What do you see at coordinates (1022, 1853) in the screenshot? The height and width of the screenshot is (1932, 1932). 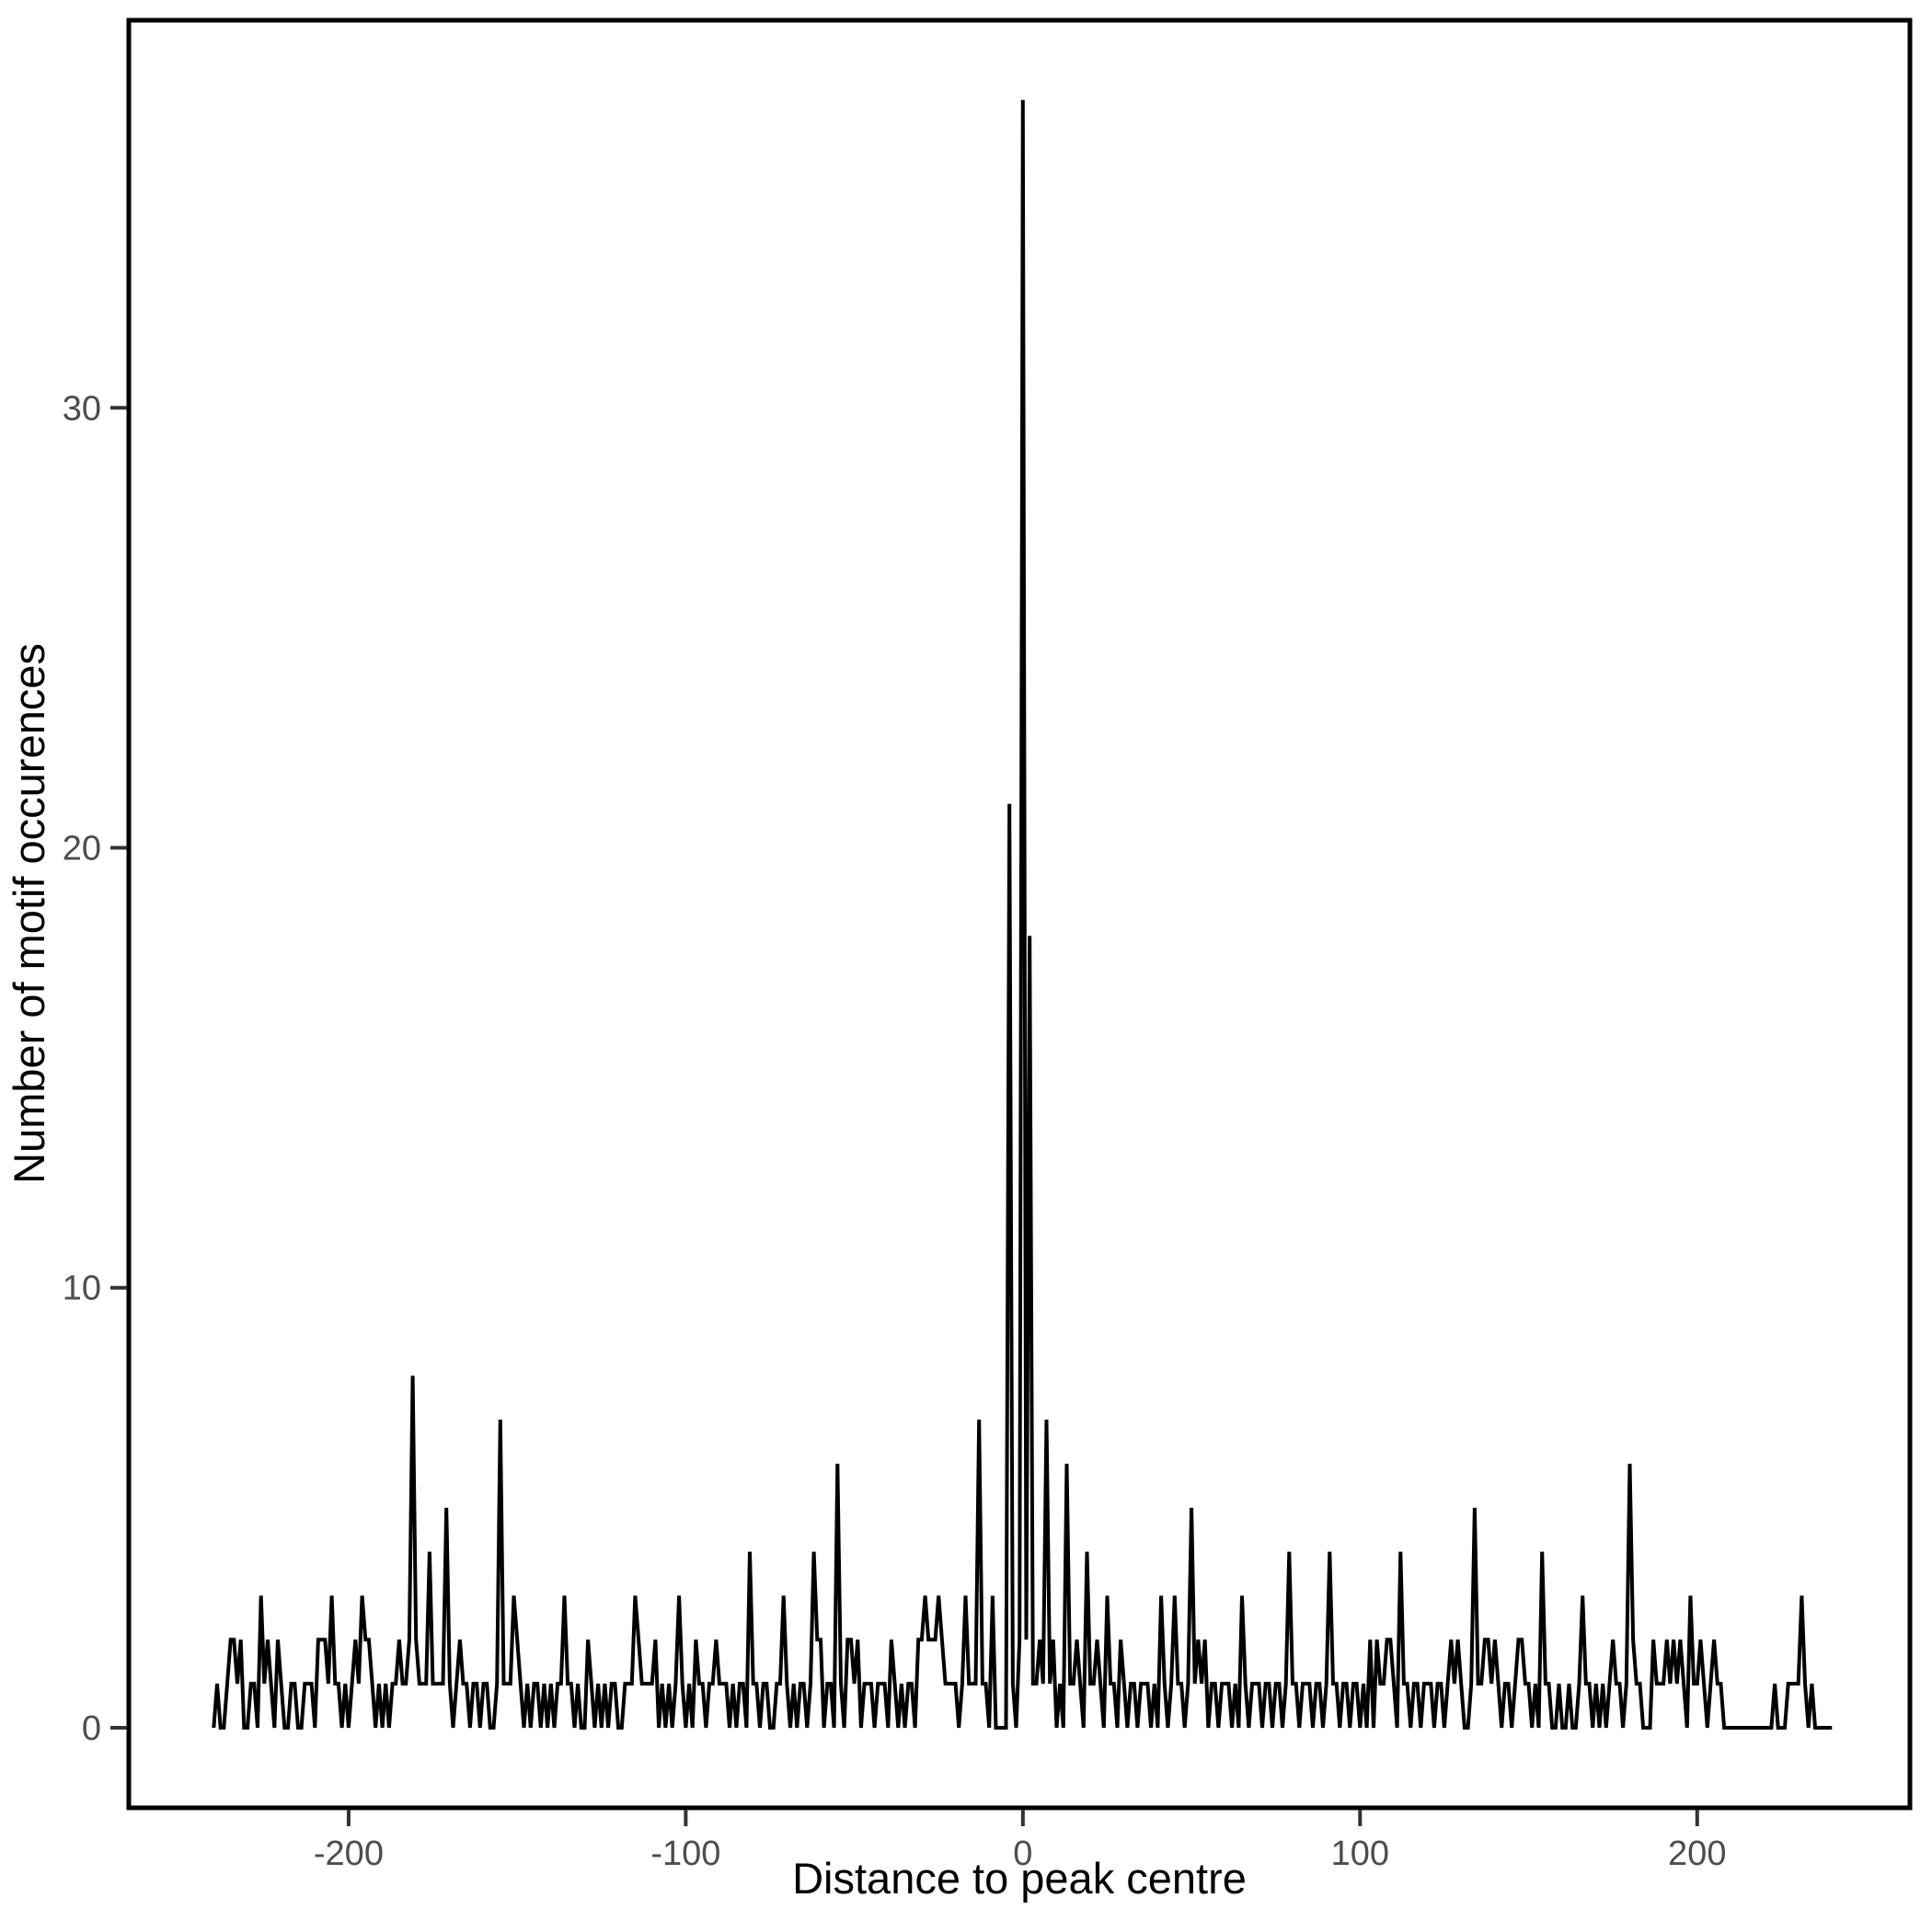 I see `x-tick-label: 0` at bounding box center [1022, 1853].